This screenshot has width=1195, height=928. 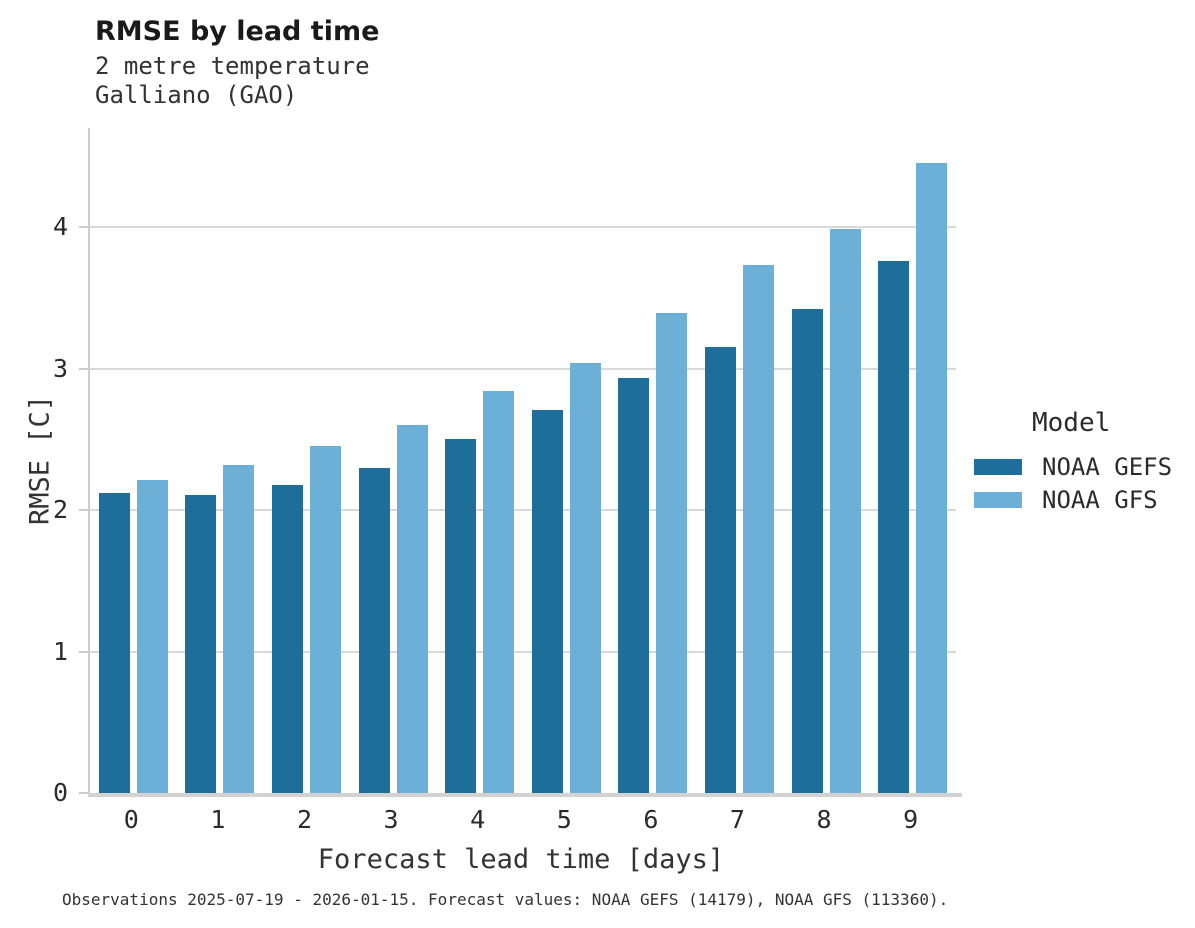 What do you see at coordinates (60, 510) in the screenshot?
I see `y-tick-label-2: 2` at bounding box center [60, 510].